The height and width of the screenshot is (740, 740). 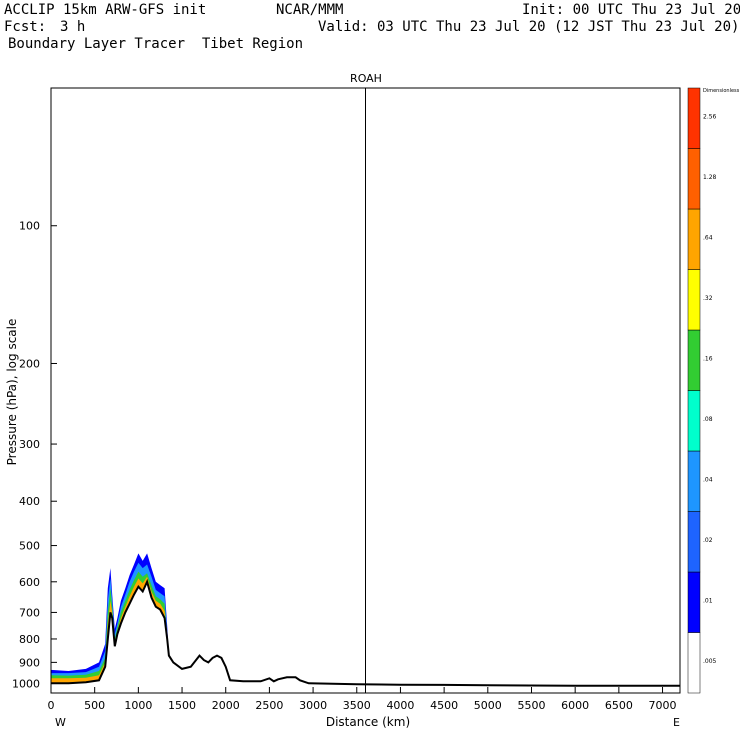 I want to click on x-axis-label: Distance (km), so click(x=368, y=722).